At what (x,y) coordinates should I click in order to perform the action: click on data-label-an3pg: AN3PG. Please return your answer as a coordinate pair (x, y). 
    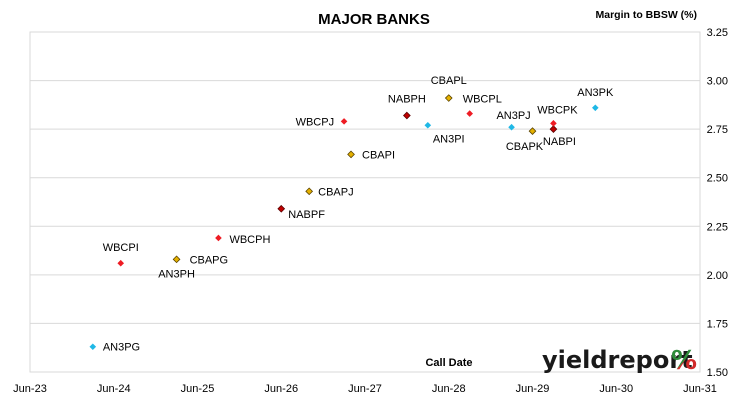
    Looking at the image, I should click on (121, 348).